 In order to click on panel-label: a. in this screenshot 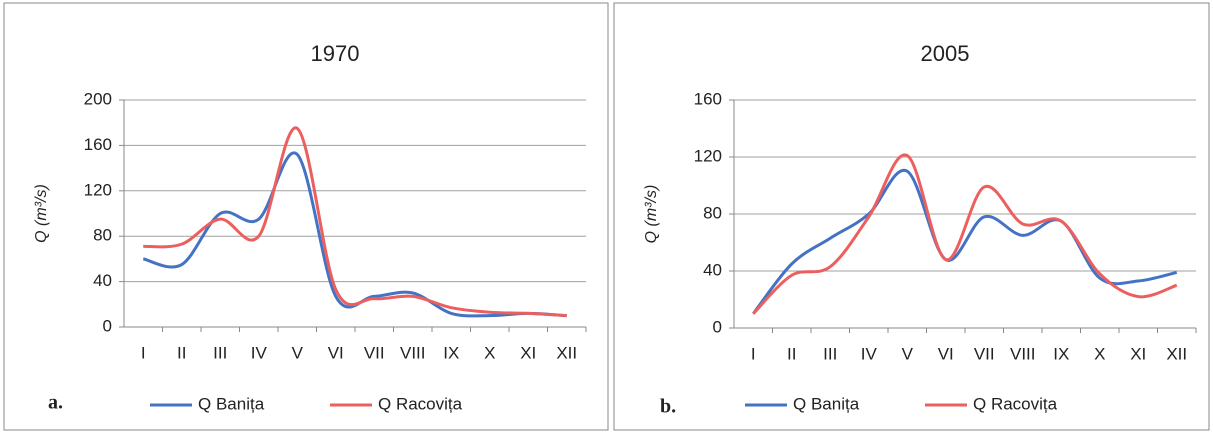, I will do `click(55, 403)`.